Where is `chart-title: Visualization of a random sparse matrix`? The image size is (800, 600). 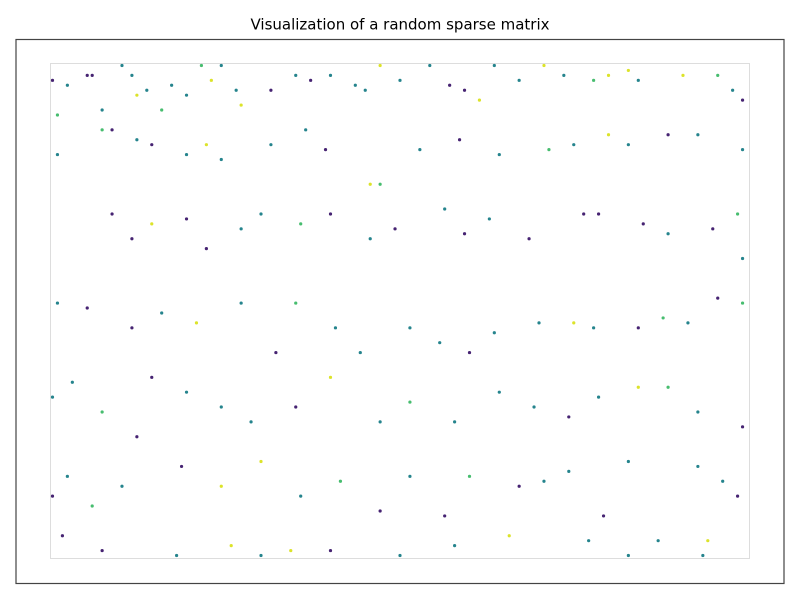 chart-title: Visualization of a random sparse matrix is located at coordinates (399, 25).